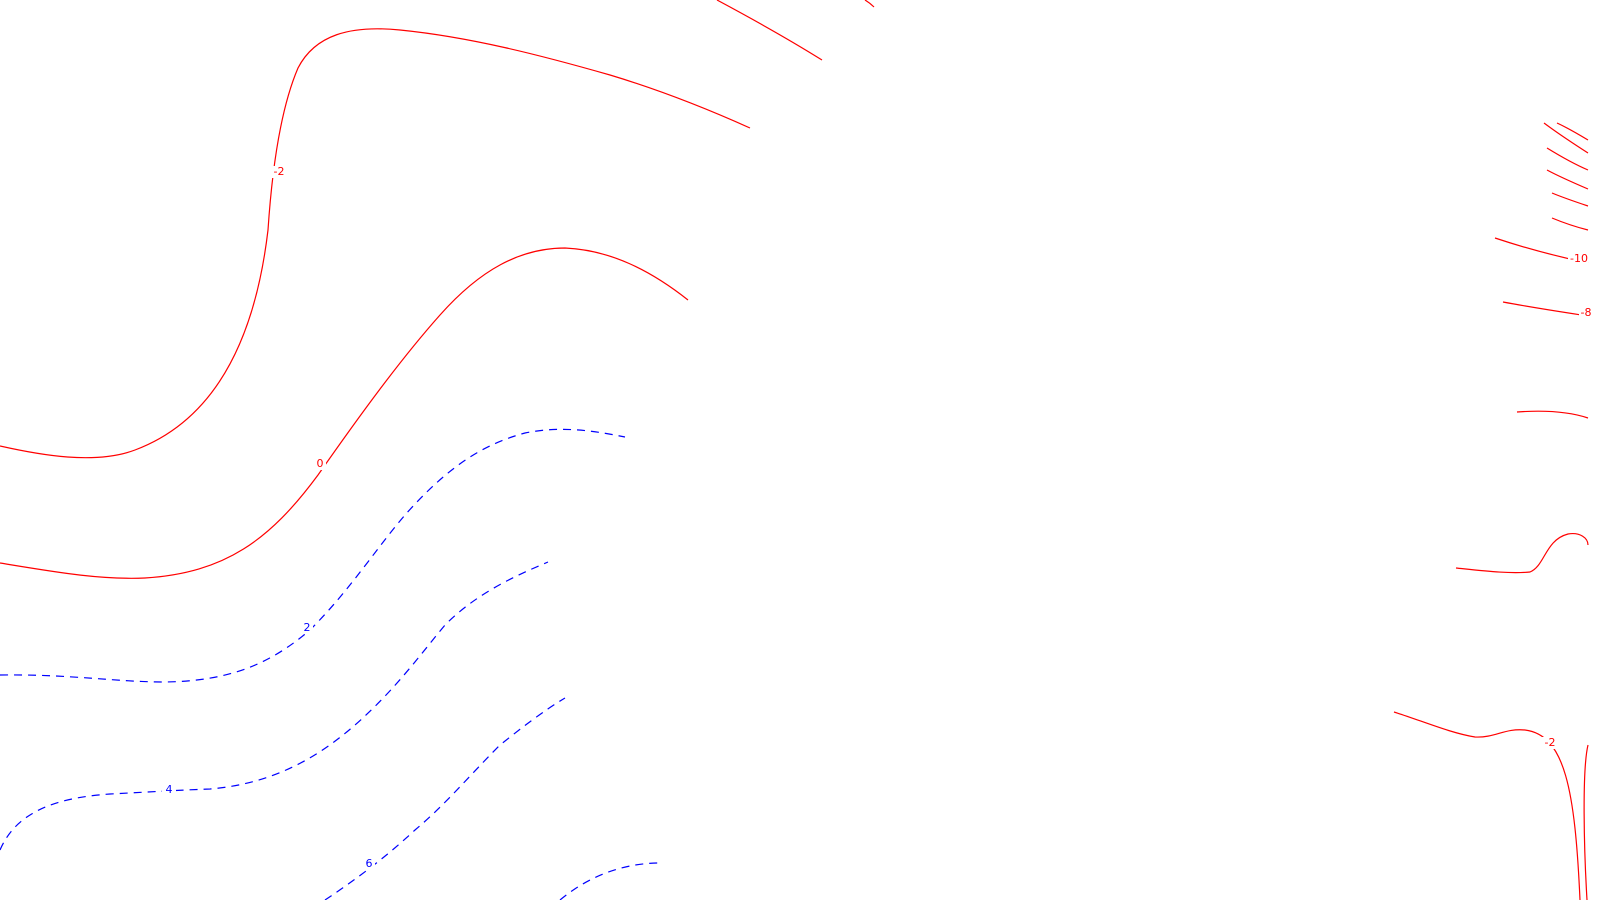 This screenshot has height=900, width=1600. What do you see at coordinates (1570, 224) in the screenshot?
I see `contour-line-minus-10-stack-f` at bounding box center [1570, 224].